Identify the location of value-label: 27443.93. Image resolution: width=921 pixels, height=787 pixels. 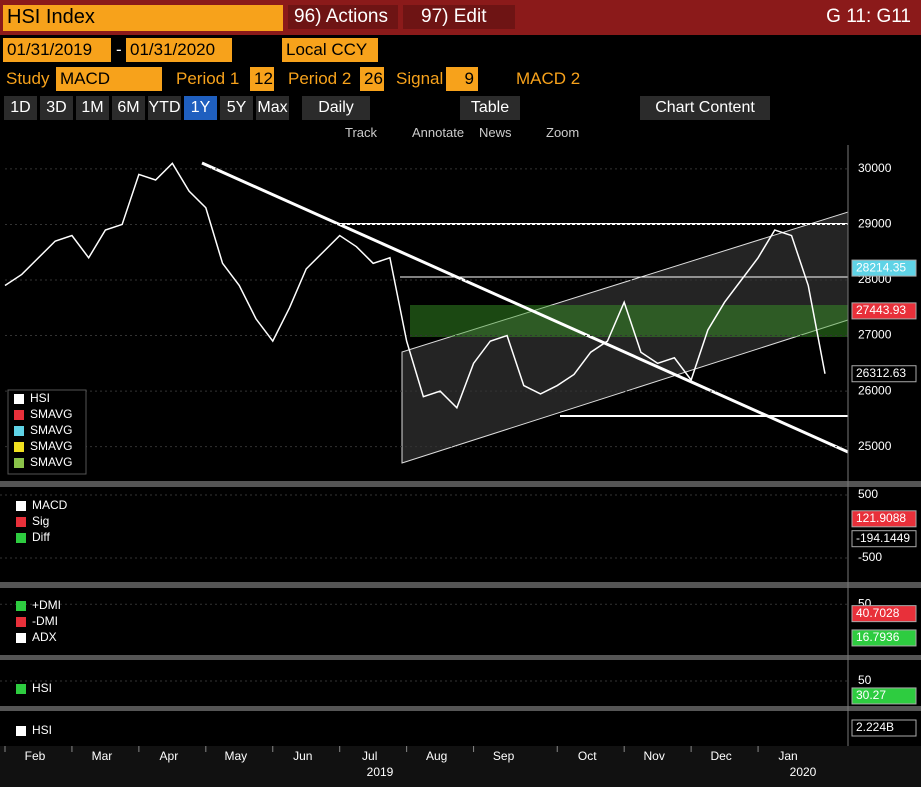
(881, 310).